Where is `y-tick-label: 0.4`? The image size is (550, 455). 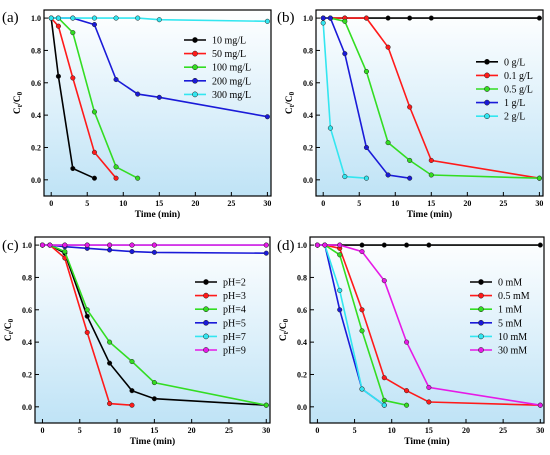 y-tick-label: 0.4 is located at coordinates (36, 115).